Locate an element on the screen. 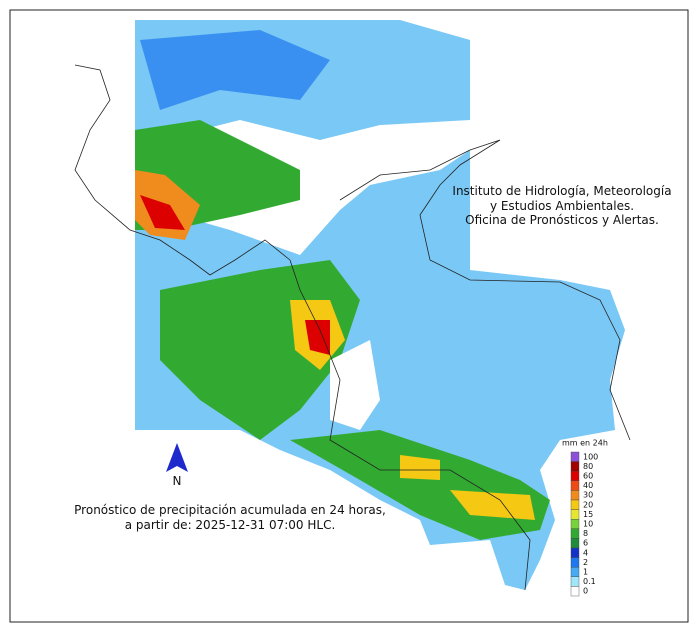  coastline is located at coordinates (182, 170).